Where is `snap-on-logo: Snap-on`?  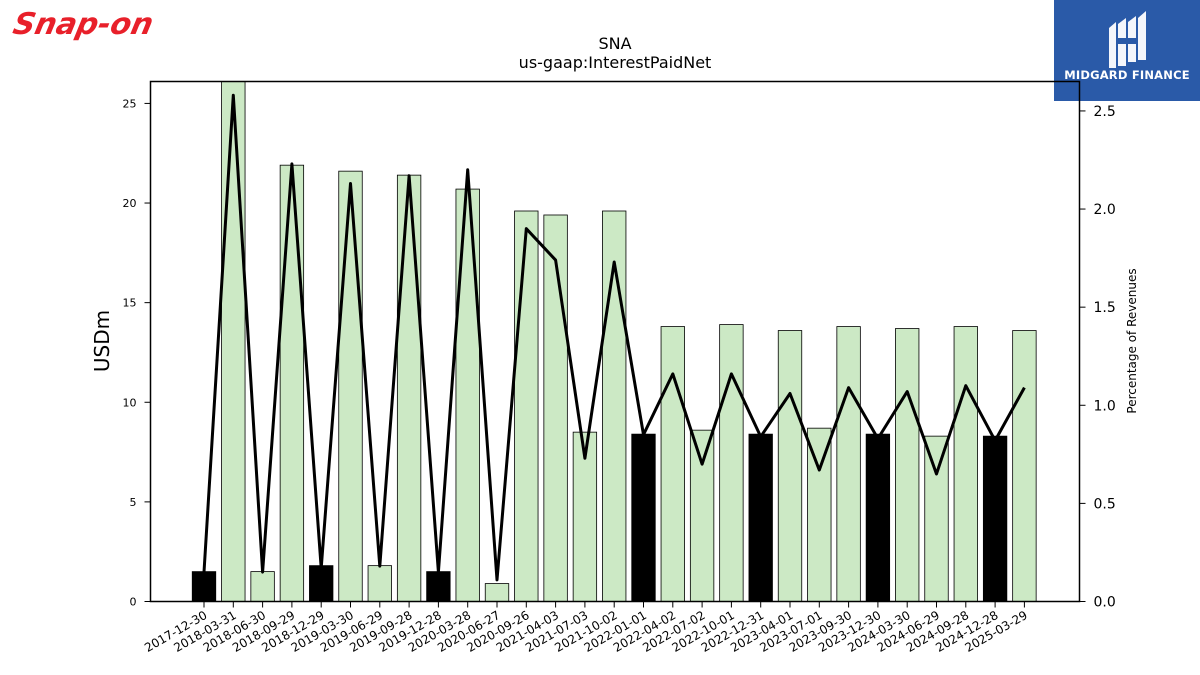 snap-on-logo: Snap-on is located at coordinates (83, 24).